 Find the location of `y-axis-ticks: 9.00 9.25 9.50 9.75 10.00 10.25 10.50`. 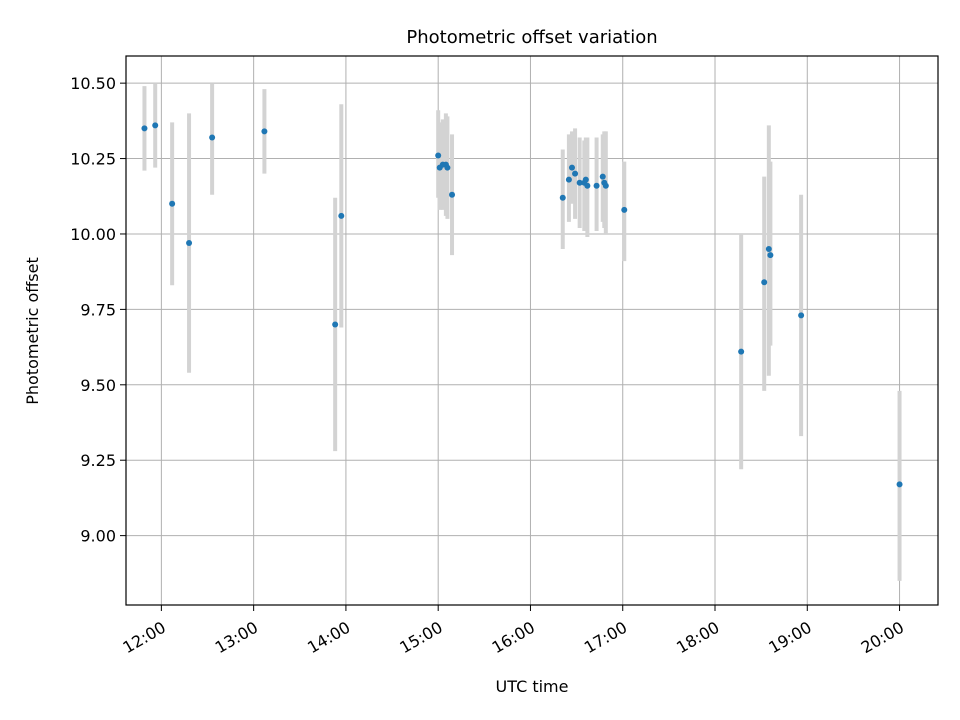

y-axis-ticks: 9.00 9.25 9.50 9.75 10.00 10.25 10.50 is located at coordinates (98, 310).